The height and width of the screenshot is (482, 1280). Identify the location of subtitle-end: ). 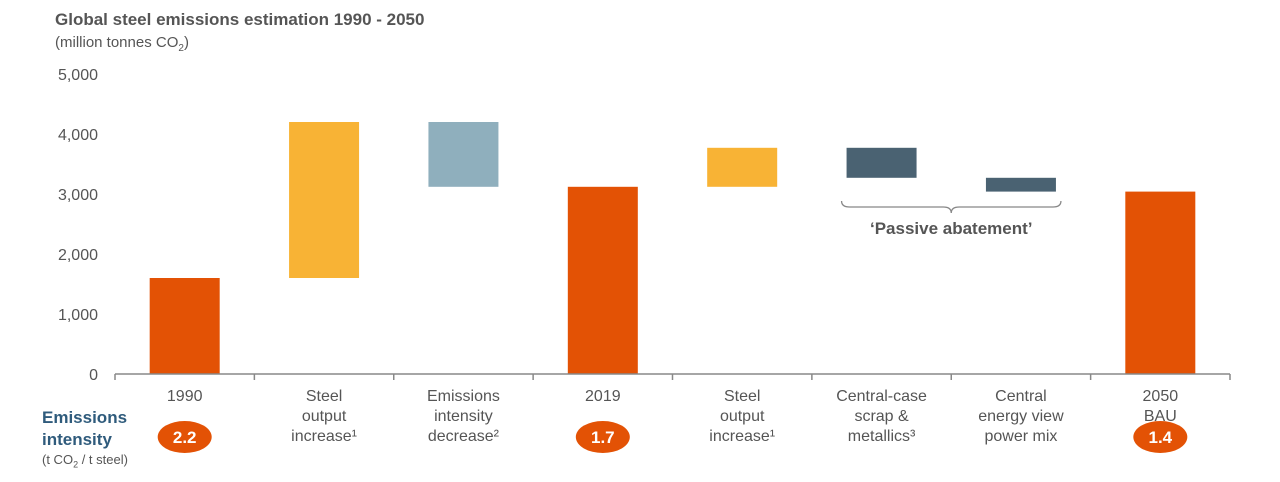
(186, 42).